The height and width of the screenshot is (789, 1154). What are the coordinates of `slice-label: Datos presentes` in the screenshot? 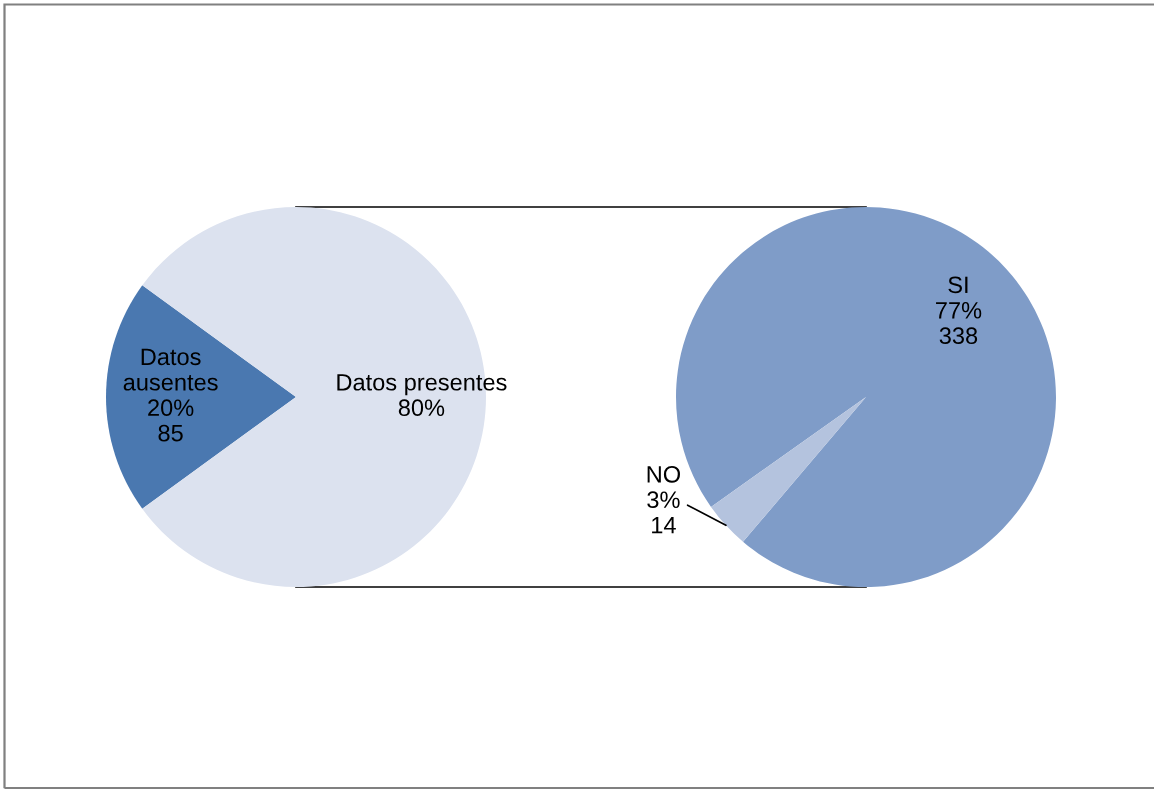 It's located at (422, 385).